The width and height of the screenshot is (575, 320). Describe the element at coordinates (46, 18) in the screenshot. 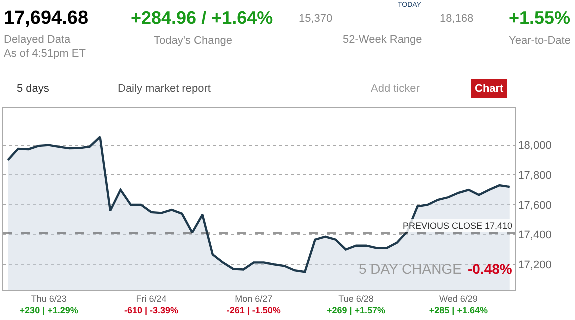

I see `text: 17,694.68` at that location.